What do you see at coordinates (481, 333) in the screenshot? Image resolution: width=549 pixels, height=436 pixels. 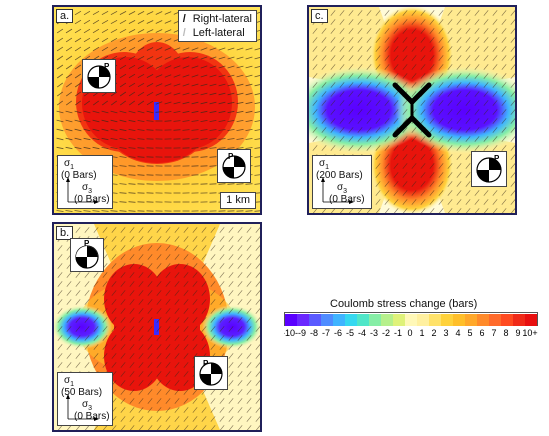 I see `colorbar-tick-label: 6` at bounding box center [481, 333].